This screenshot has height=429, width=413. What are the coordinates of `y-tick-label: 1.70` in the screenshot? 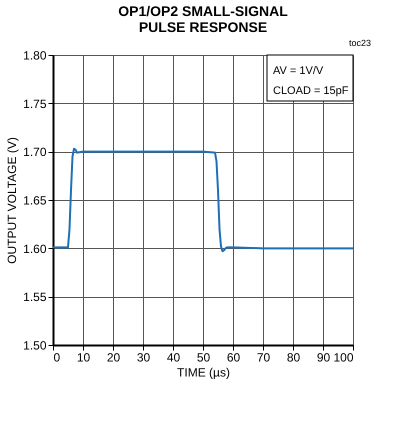 It's located at (35, 152).